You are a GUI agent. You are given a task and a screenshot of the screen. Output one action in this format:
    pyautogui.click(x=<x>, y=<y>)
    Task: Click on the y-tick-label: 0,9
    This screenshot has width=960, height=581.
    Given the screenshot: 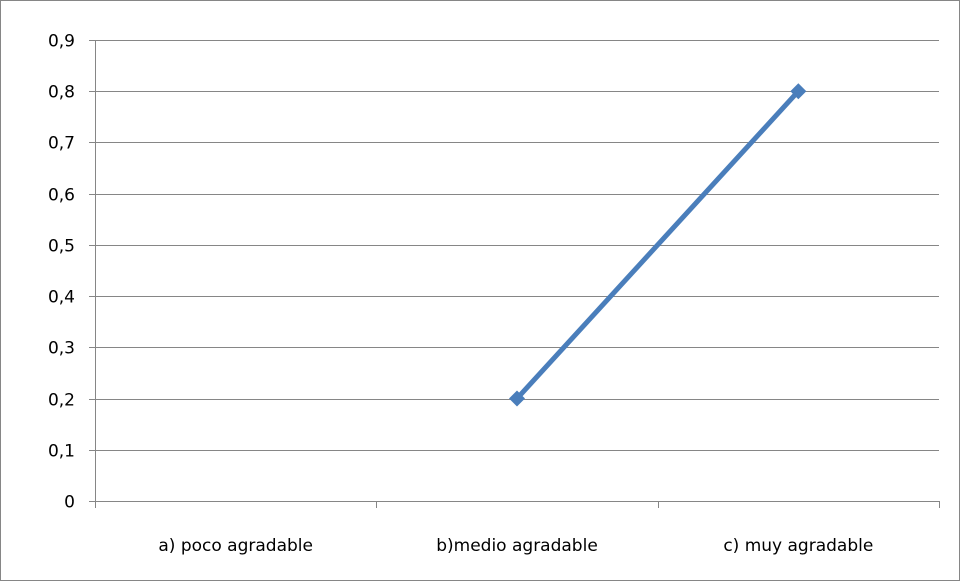 What is the action you would take?
    pyautogui.click(x=61, y=42)
    